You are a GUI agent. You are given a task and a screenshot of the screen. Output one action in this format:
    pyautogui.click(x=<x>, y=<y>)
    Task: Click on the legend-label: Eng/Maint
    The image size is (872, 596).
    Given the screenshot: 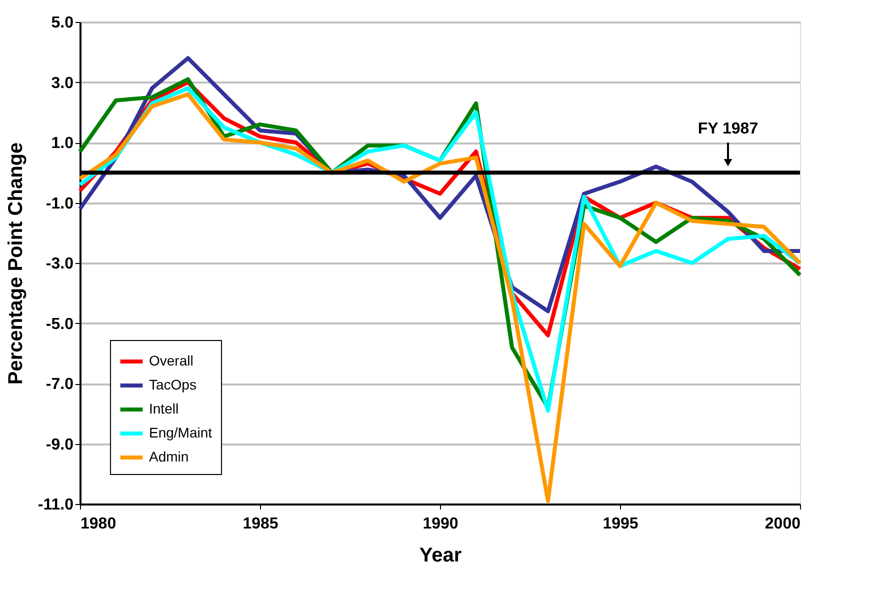 What is the action you would take?
    pyautogui.click(x=180, y=432)
    